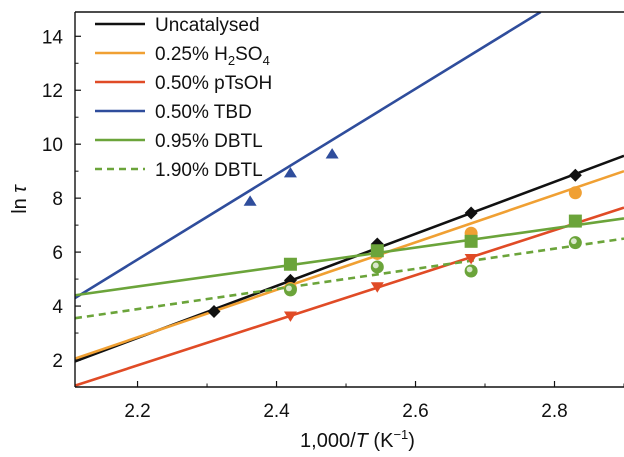 The image size is (624, 457). What do you see at coordinates (57, 253) in the screenshot?
I see `y-tick-label: 6` at bounding box center [57, 253].